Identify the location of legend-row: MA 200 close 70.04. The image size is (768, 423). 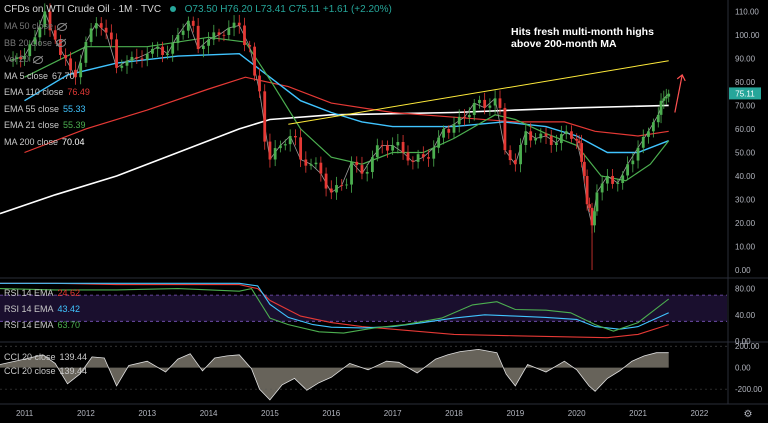
(47, 142).